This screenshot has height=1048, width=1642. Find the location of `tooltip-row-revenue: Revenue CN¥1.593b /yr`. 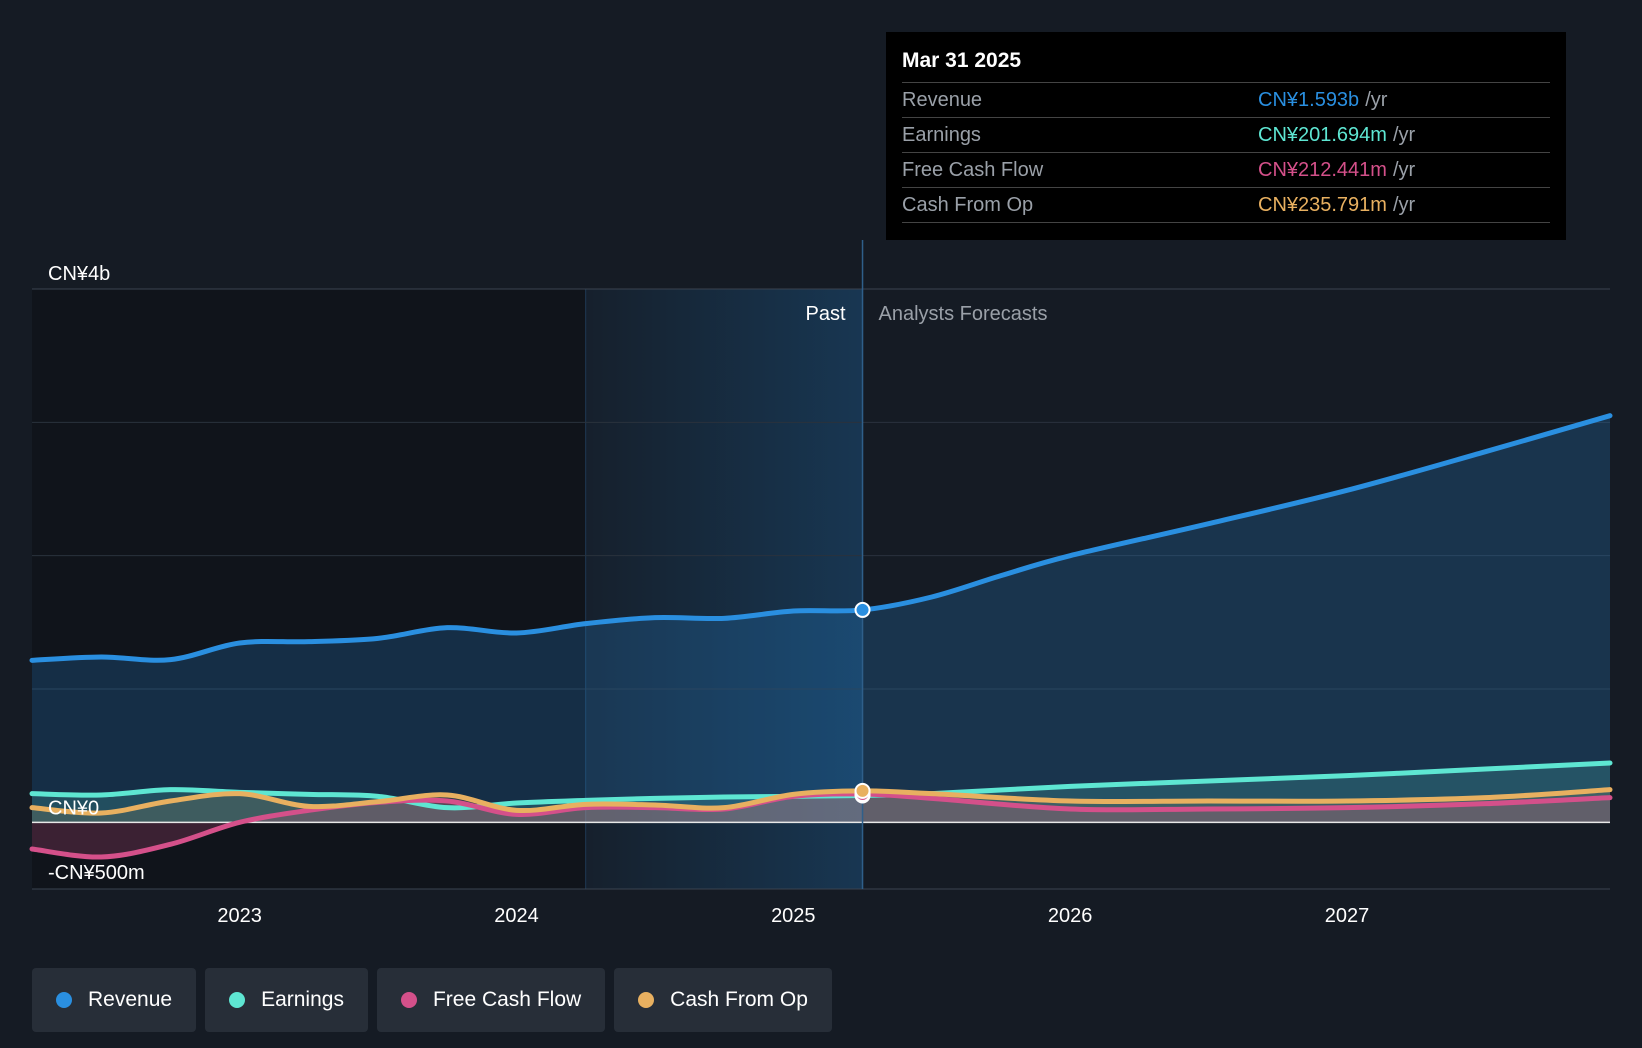

tooltip-row-revenue: Revenue CN¥1.593b /yr is located at coordinates (1226, 100).